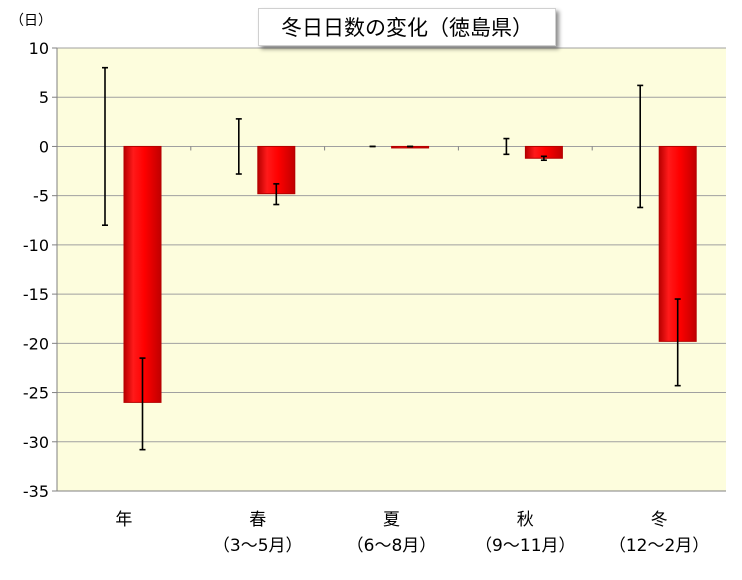 This screenshot has height=580, width=742. Describe the element at coordinates (36, 393) in the screenshot. I see `y-tick-label: -25` at that location.